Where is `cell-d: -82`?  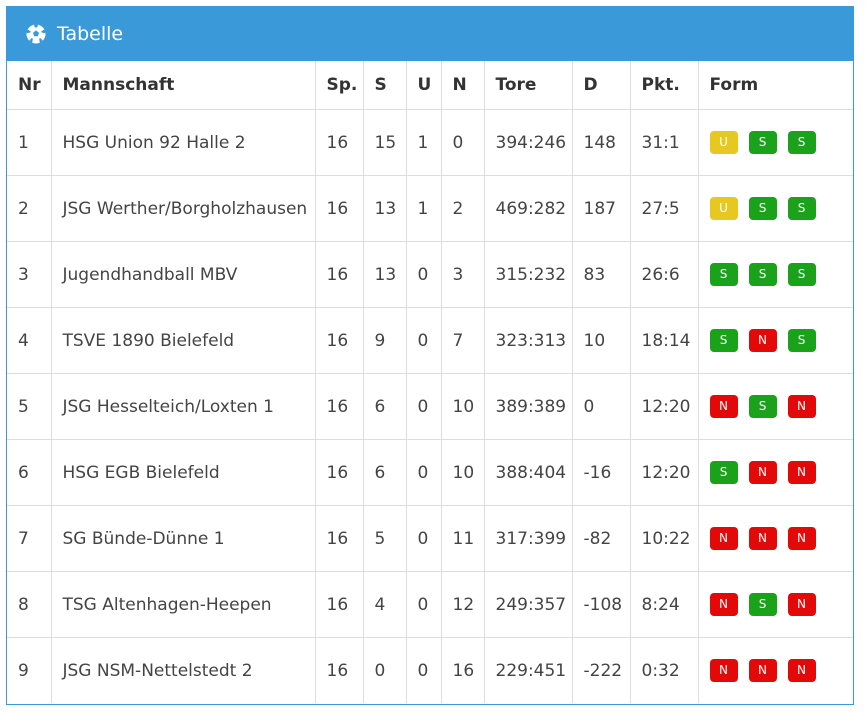 cell-d: -82 is located at coordinates (601, 538).